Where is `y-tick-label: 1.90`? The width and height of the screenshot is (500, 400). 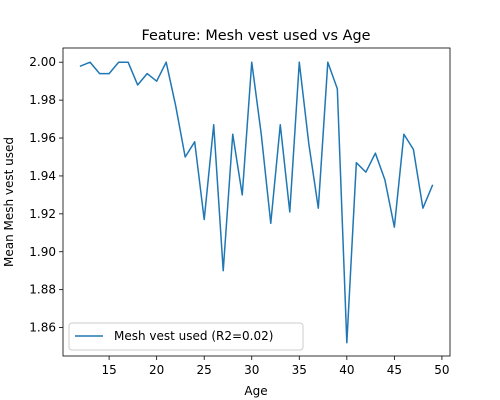
y-tick-label: 1.90 is located at coordinates (42, 252).